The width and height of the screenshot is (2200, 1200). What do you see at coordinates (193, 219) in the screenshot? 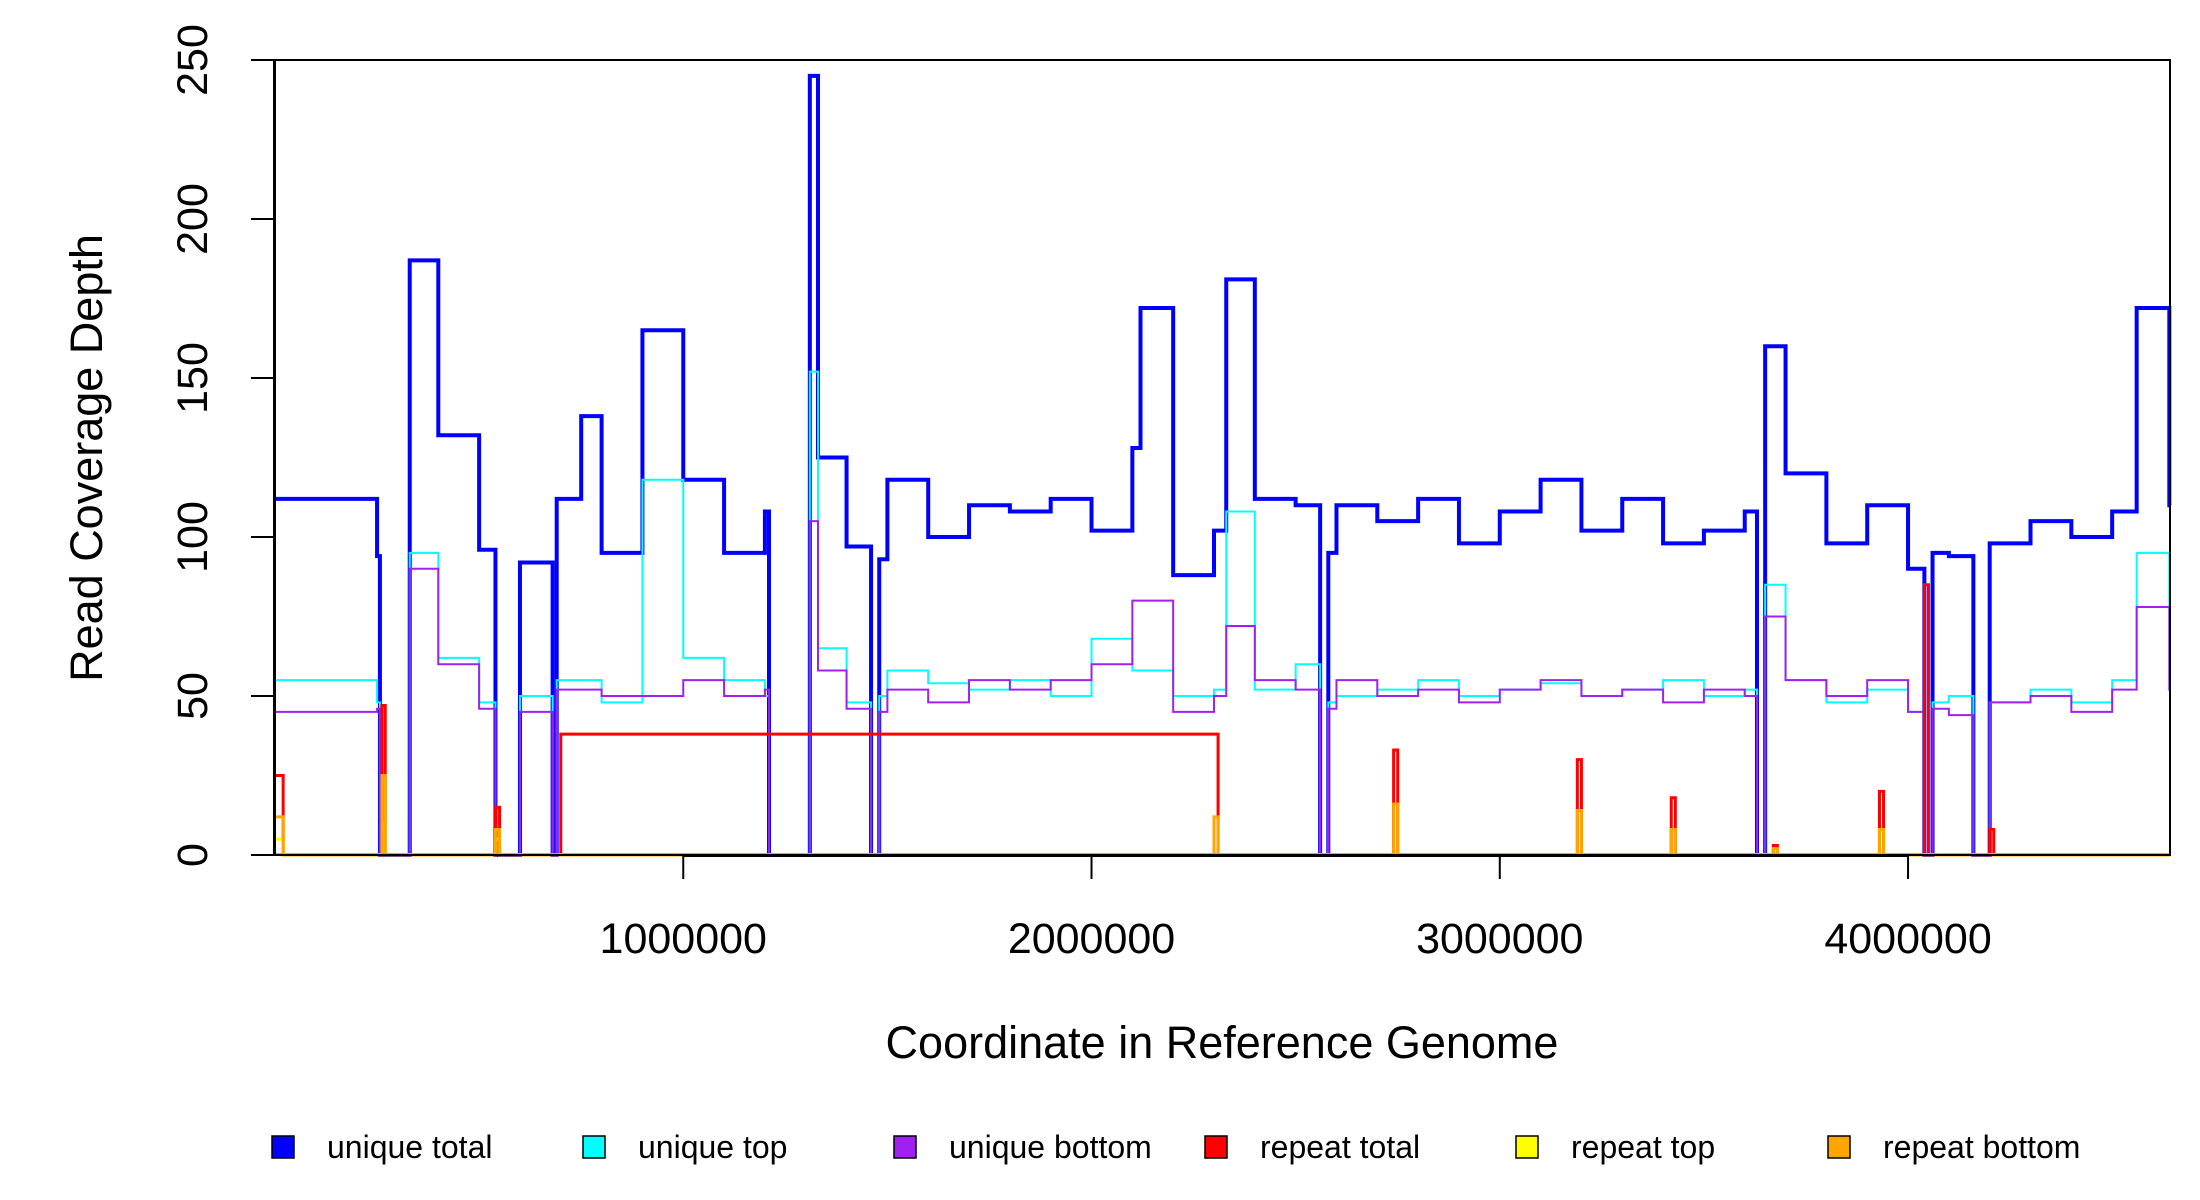
I see `y-tick-label: 200` at bounding box center [193, 219].